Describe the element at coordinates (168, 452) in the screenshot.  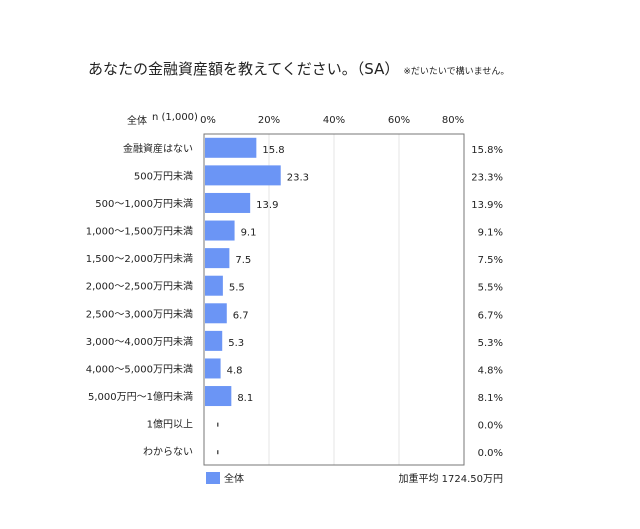
I see `category-label: わからない` at that location.